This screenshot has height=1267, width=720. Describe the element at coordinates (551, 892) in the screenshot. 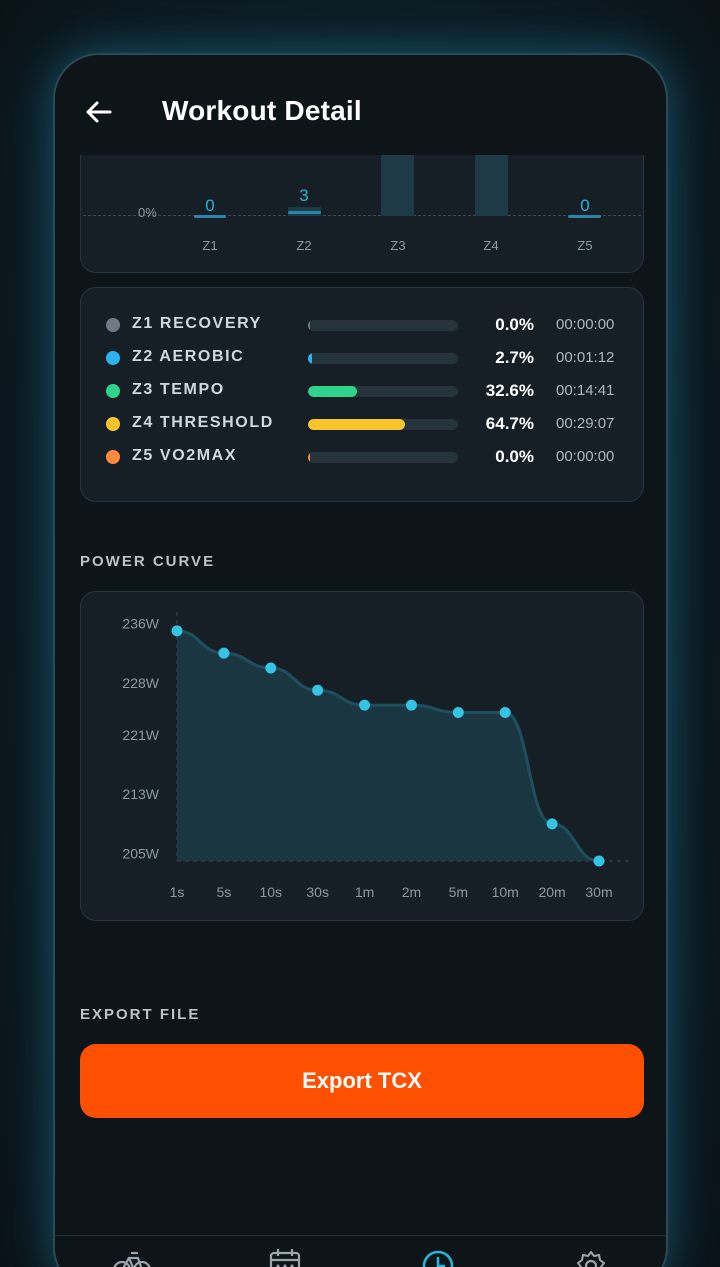

I see `x-tick-label: 20m` at that location.